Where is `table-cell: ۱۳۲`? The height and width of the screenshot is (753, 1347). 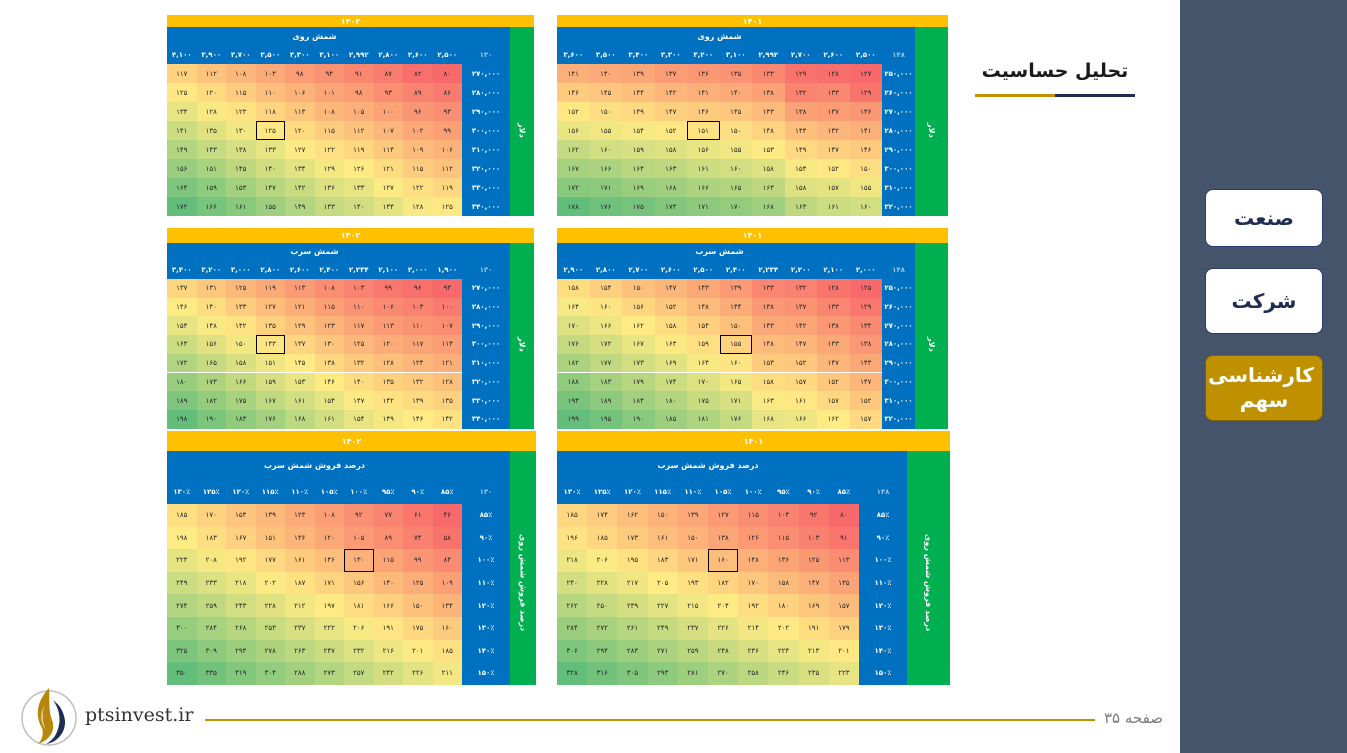
table-cell: ۱۳۲ is located at coordinates (800, 288).